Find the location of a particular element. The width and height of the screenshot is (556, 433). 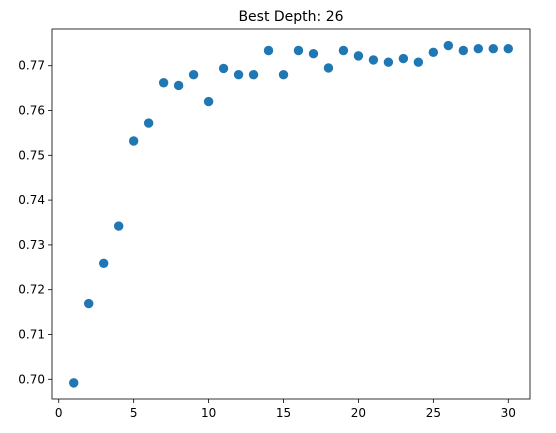

y-tick-label: 0.76 is located at coordinates (31, 111).